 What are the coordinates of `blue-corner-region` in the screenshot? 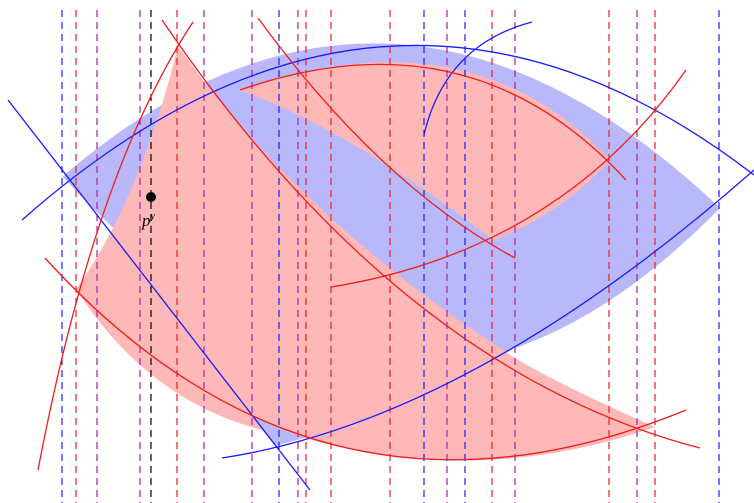 It's located at (278, 431).